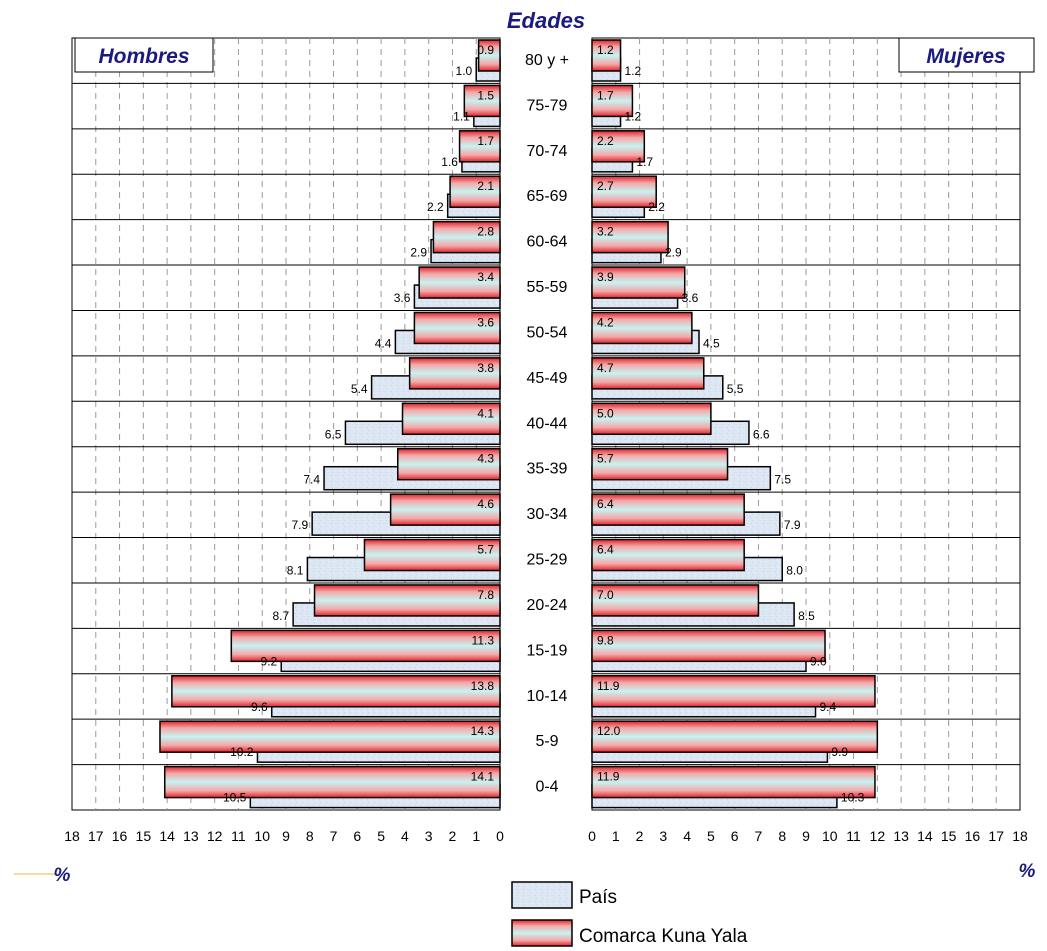  Describe the element at coordinates (605, 413) in the screenshot. I see `data-label-kuna-yala-mujeres: 5.0` at that location.